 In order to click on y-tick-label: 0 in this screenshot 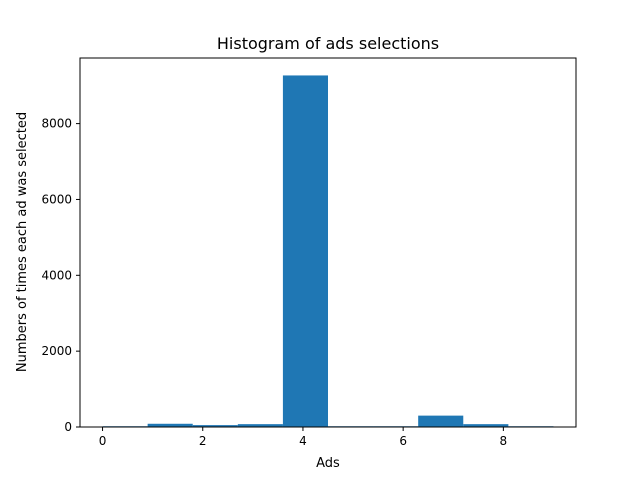, I will do `click(68, 427)`.